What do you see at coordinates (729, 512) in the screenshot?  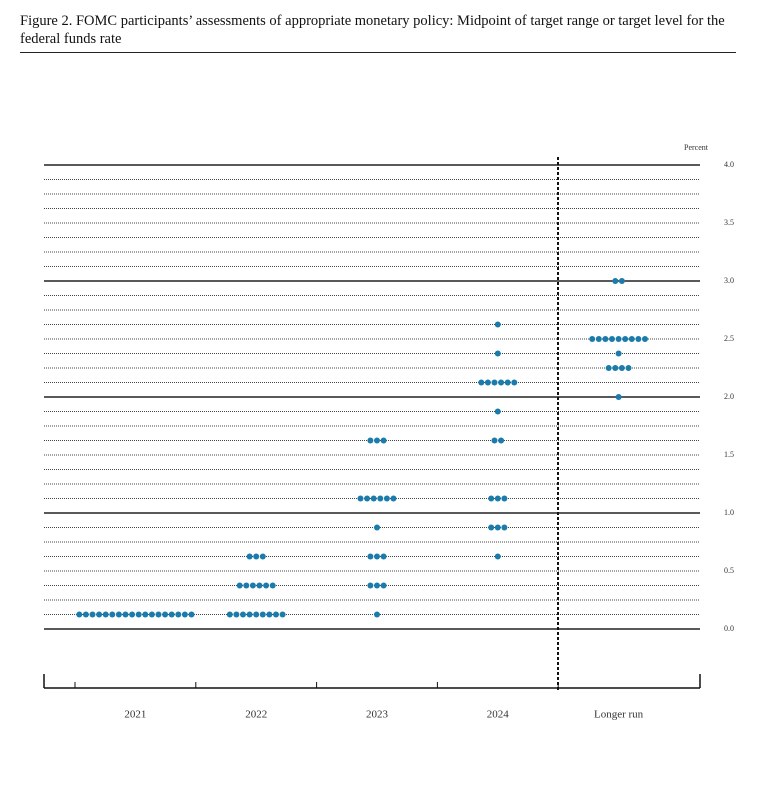 I see `y-tick-label: 1.0` at bounding box center [729, 512].